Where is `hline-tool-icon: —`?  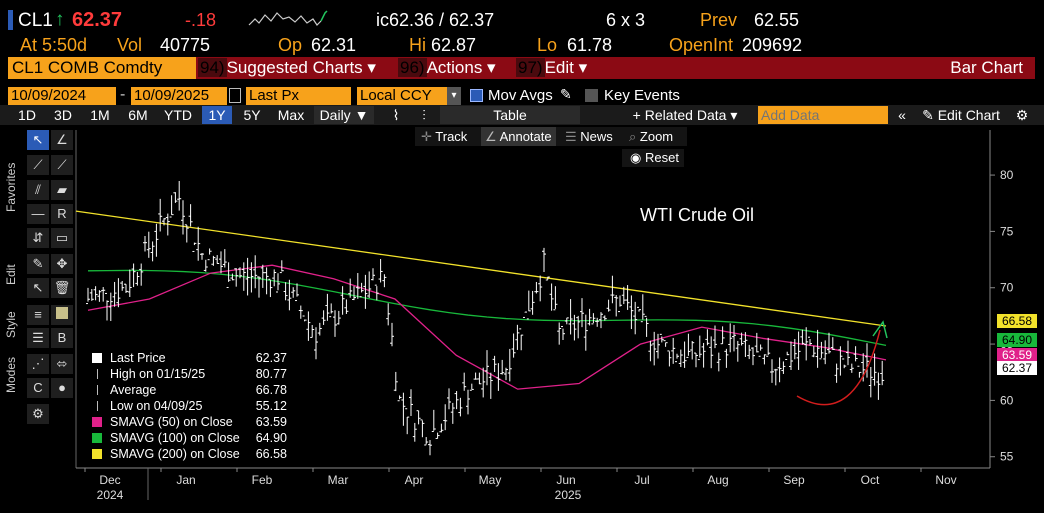 hline-tool-icon: — is located at coordinates (38, 214).